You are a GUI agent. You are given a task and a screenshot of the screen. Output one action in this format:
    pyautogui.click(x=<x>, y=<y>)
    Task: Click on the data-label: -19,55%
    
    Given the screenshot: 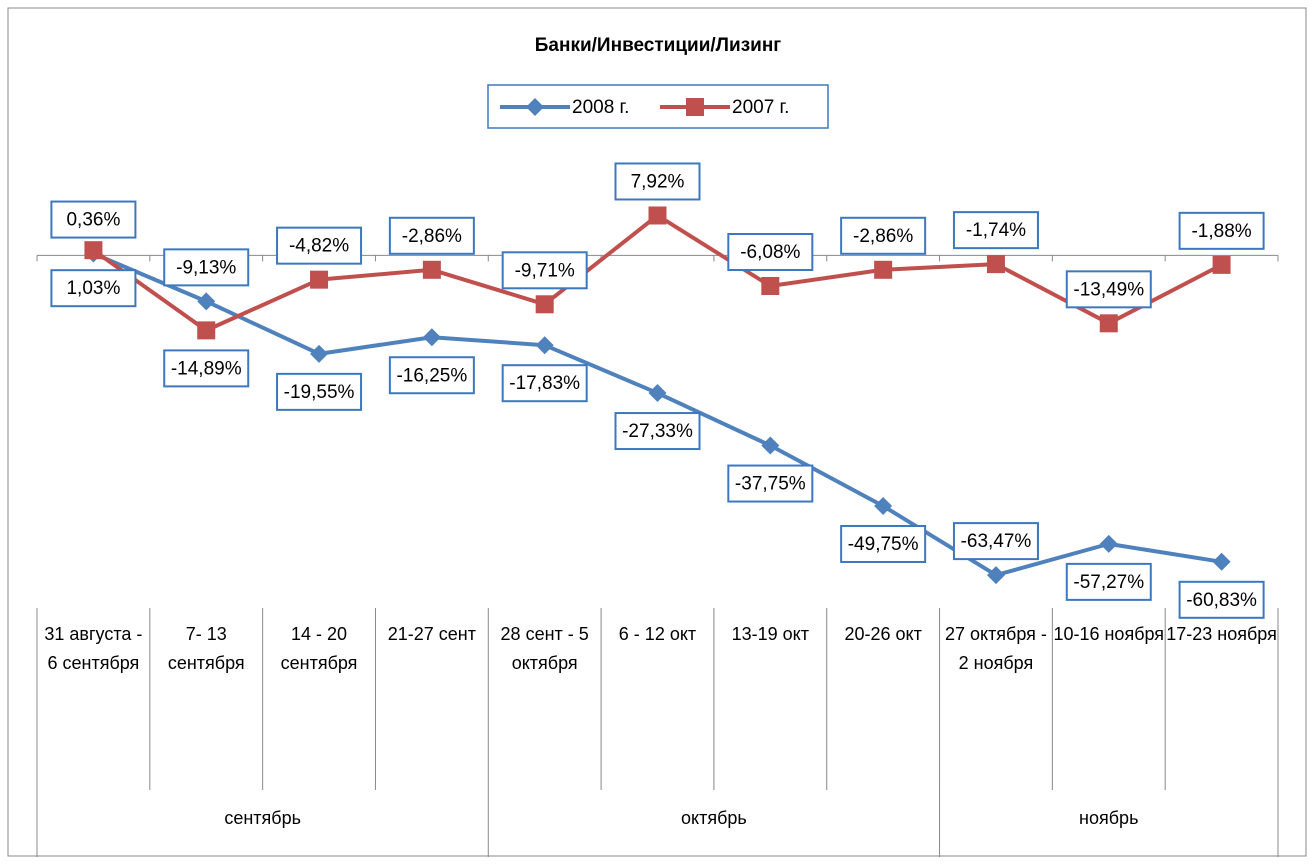 What is the action you would take?
    pyautogui.click(x=319, y=392)
    